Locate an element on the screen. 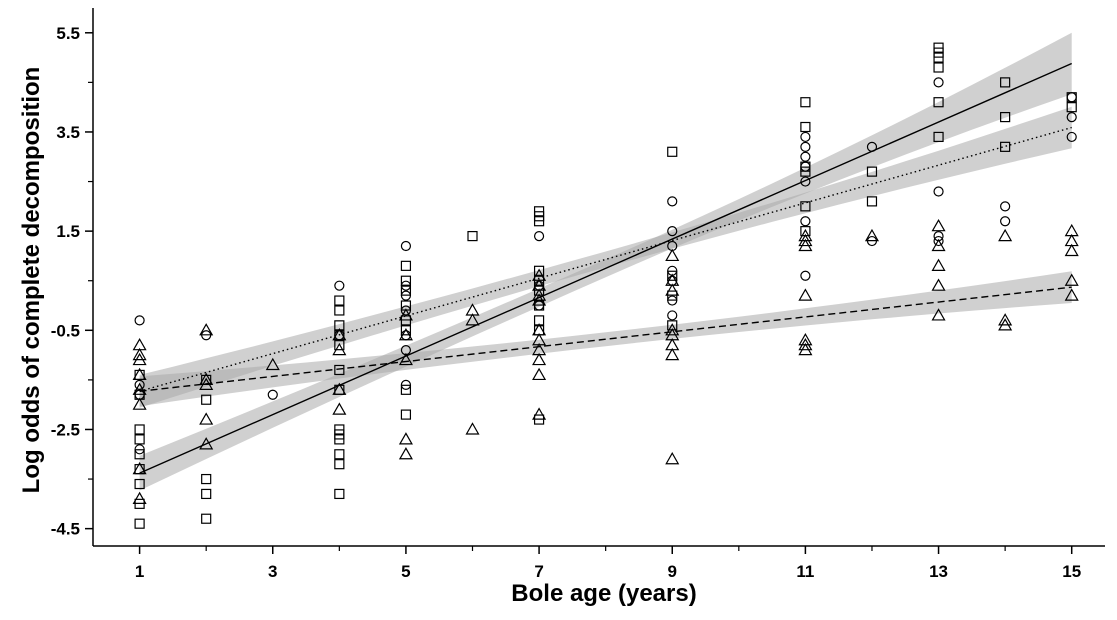  y-tick-label: 3.5 is located at coordinates (68, 132).